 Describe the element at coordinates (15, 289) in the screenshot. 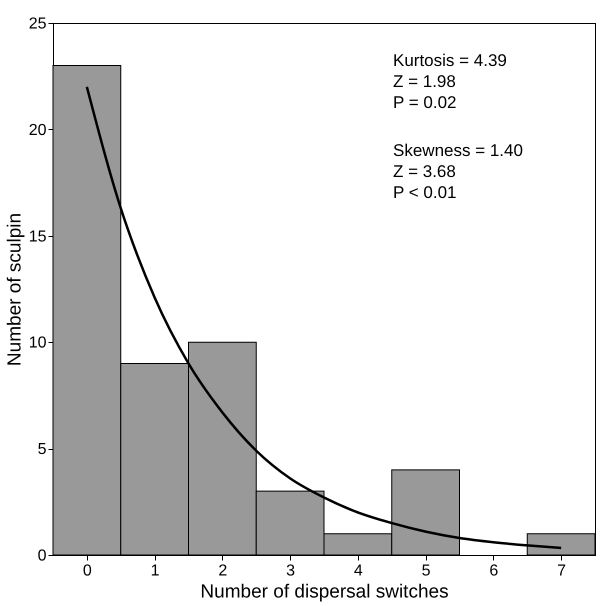

I see `y-axis-title: Number of sculpin` at that location.